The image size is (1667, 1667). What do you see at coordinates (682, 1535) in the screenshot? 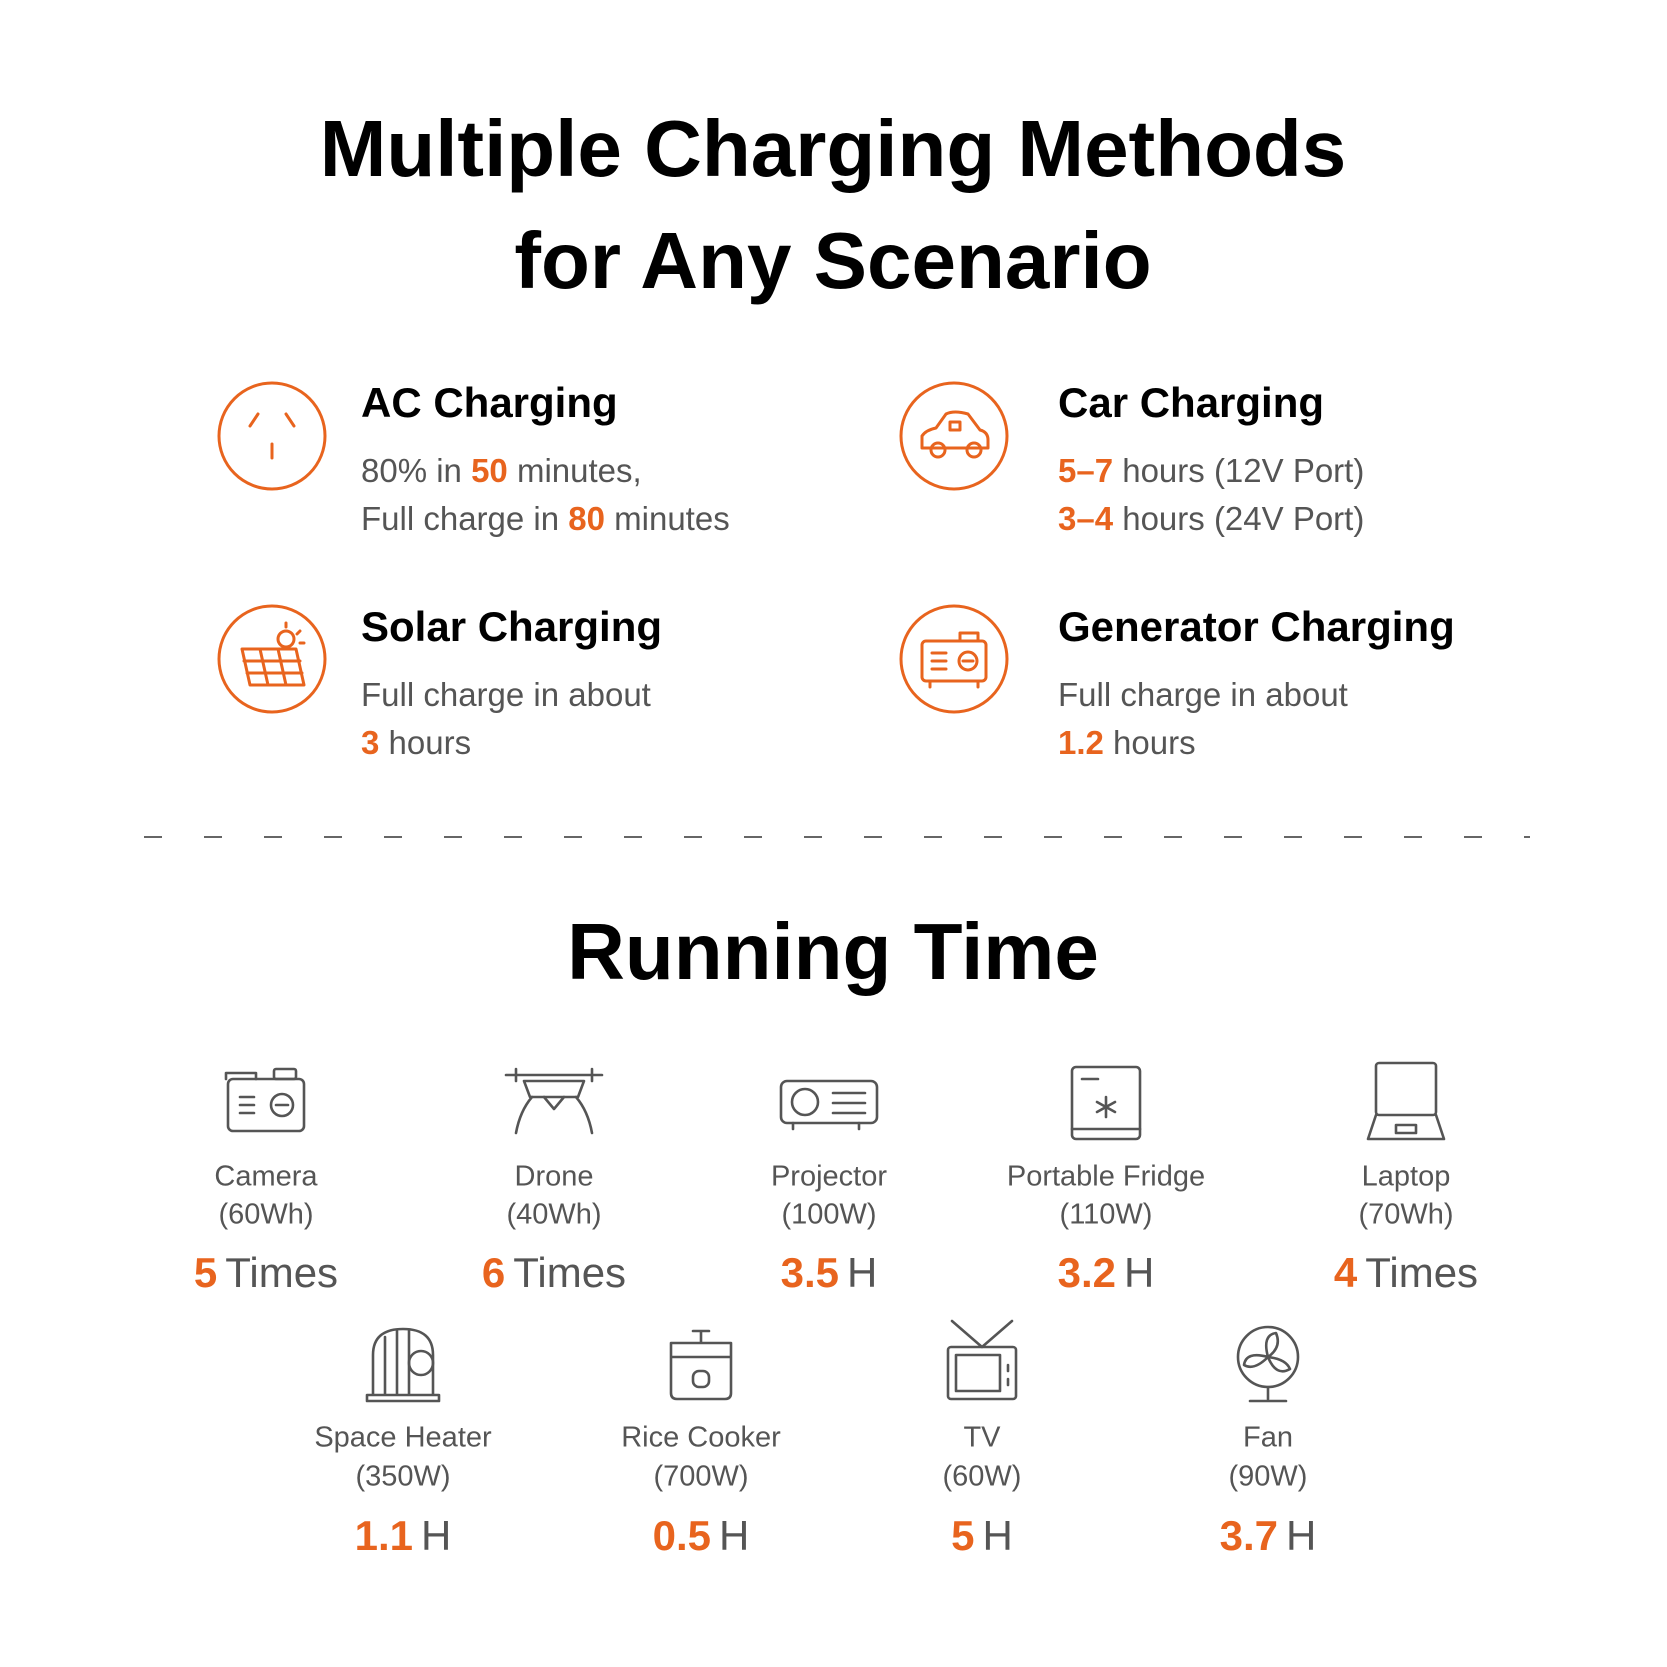
I see `value: 0.5` at bounding box center [682, 1535].